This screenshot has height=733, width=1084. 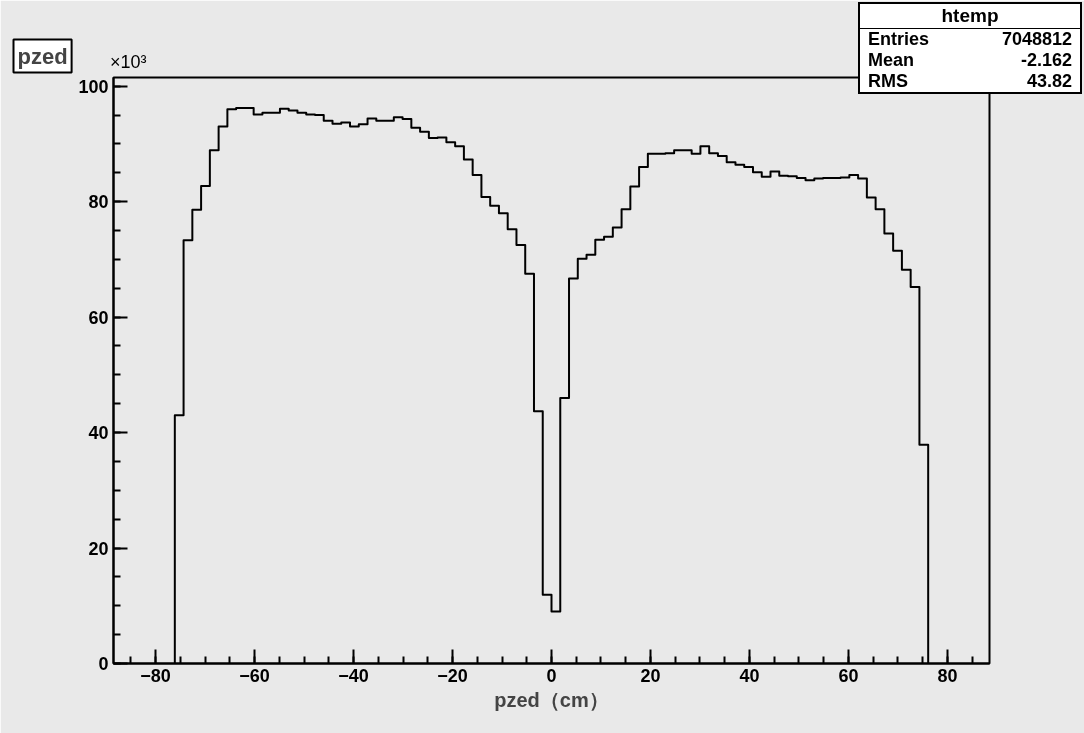 I want to click on x-tick-label: −40, so click(x=353, y=675).